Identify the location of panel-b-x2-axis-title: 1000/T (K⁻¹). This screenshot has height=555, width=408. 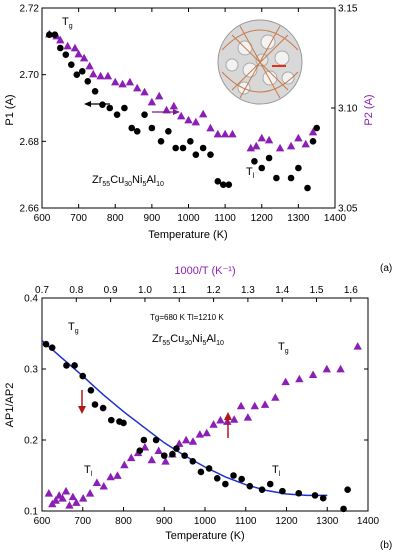
(204, 271).